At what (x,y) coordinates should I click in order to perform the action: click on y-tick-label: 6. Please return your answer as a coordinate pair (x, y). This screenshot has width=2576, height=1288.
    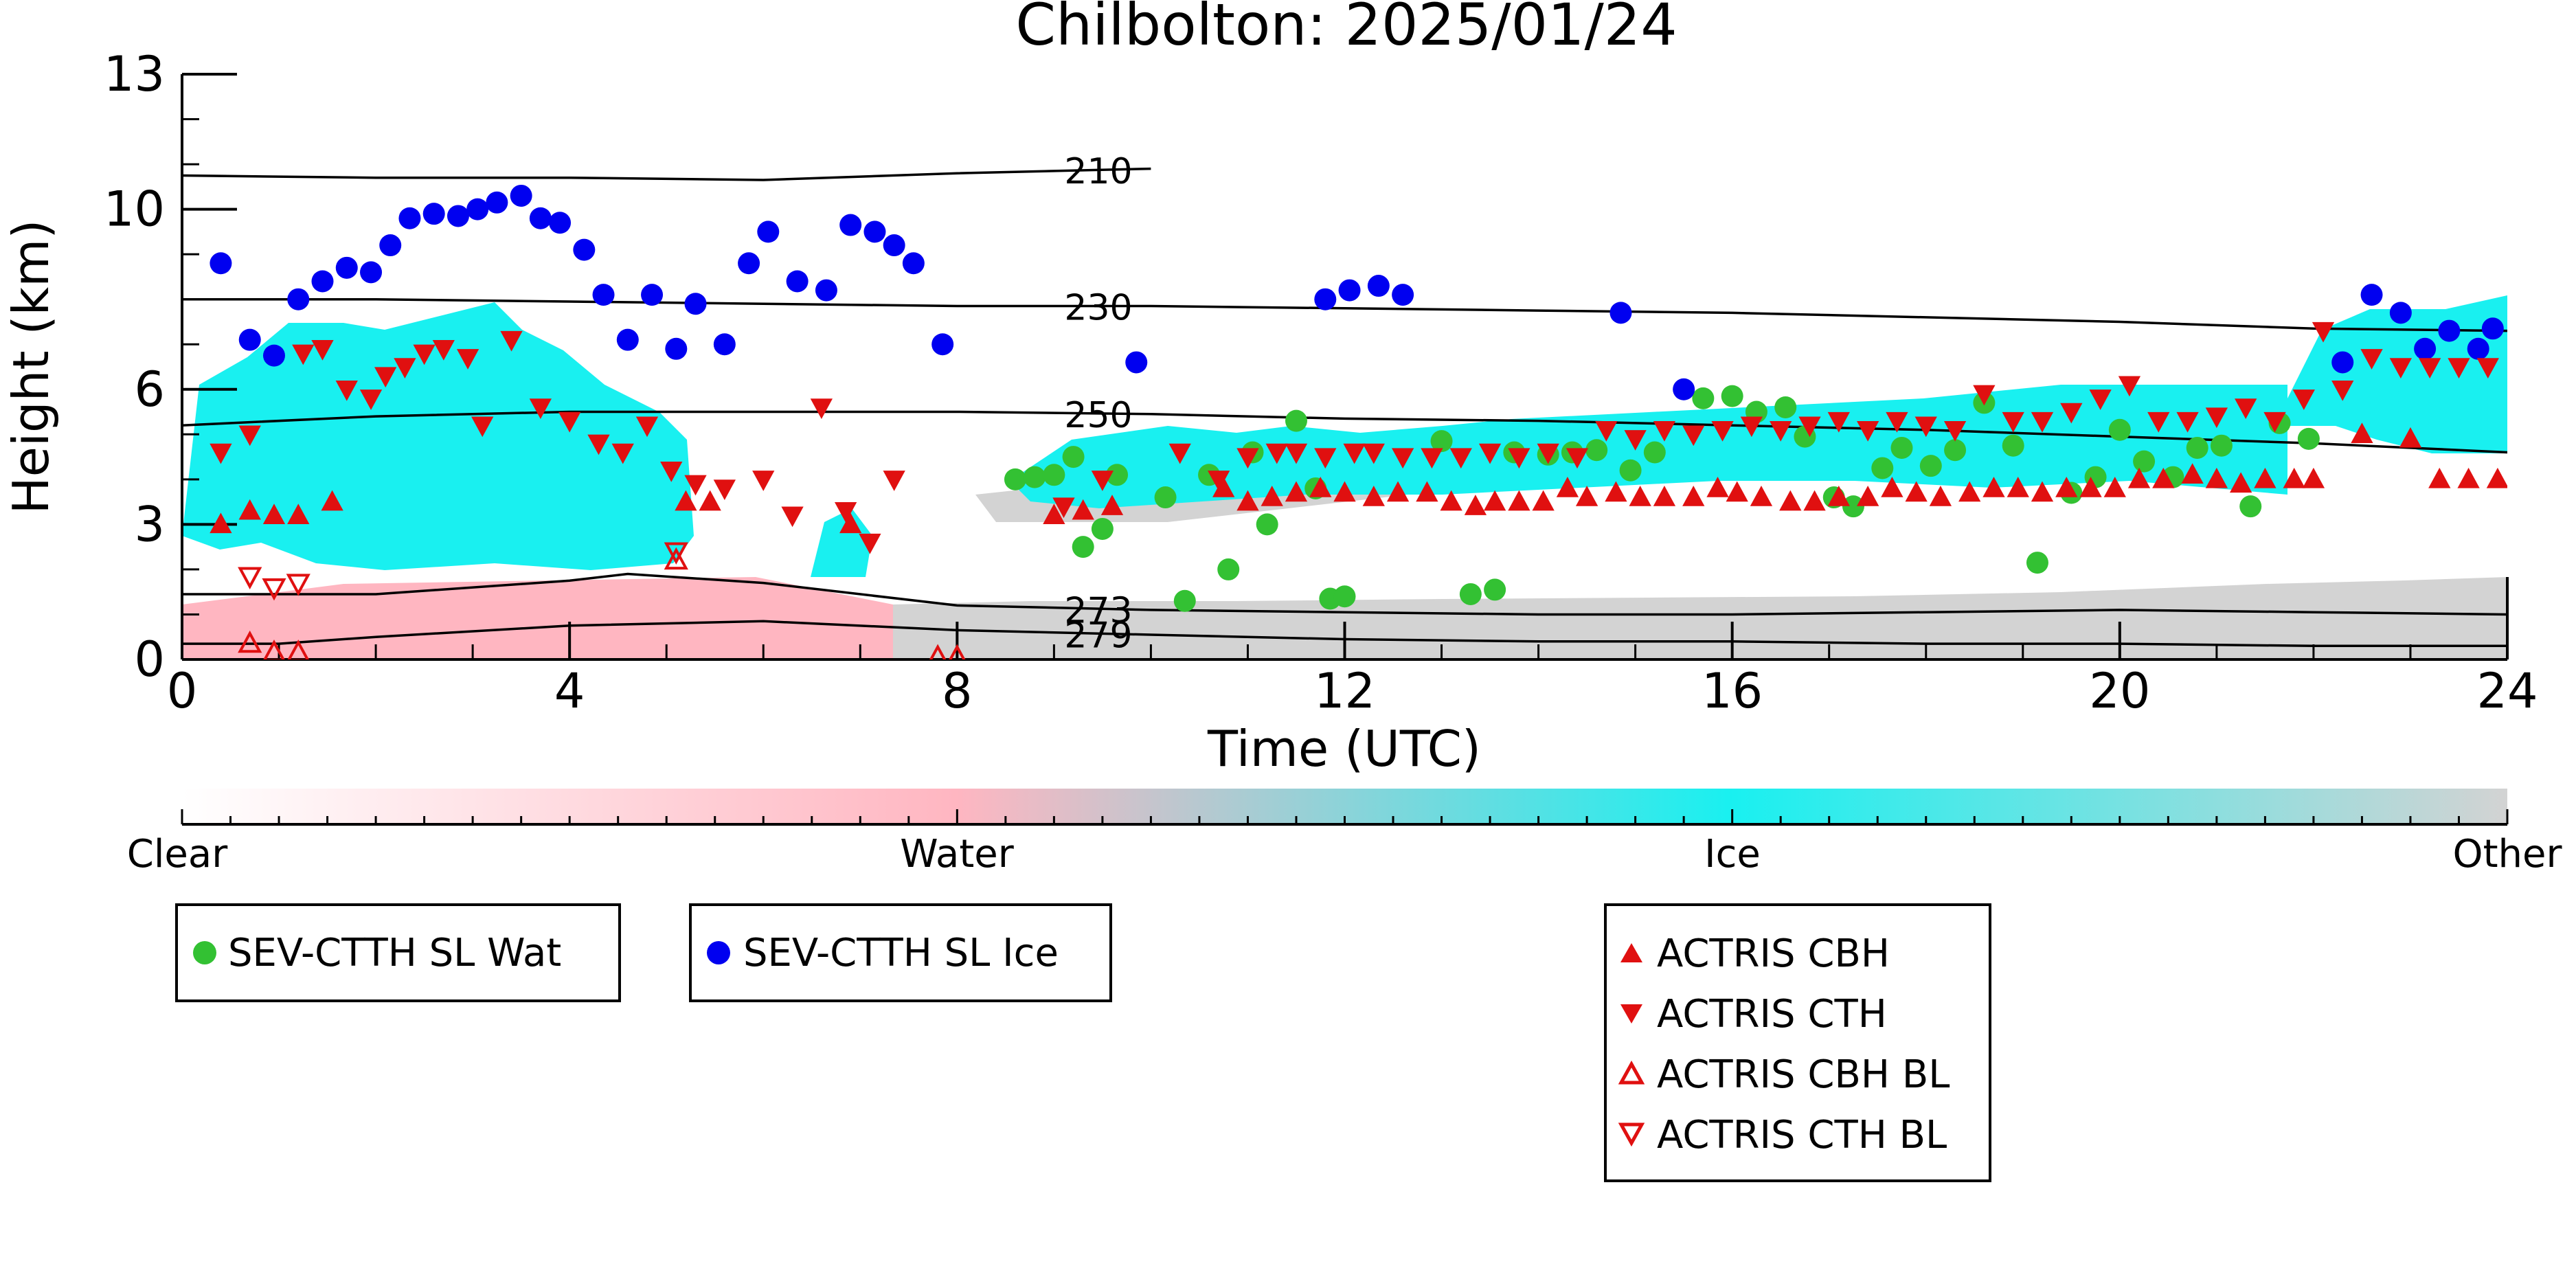
    Looking at the image, I should click on (149, 389).